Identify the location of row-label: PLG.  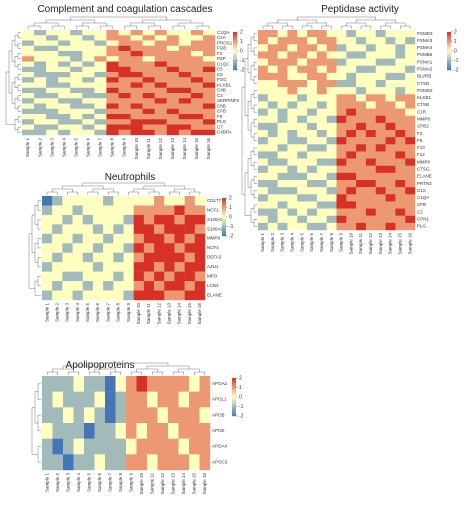
(422, 226).